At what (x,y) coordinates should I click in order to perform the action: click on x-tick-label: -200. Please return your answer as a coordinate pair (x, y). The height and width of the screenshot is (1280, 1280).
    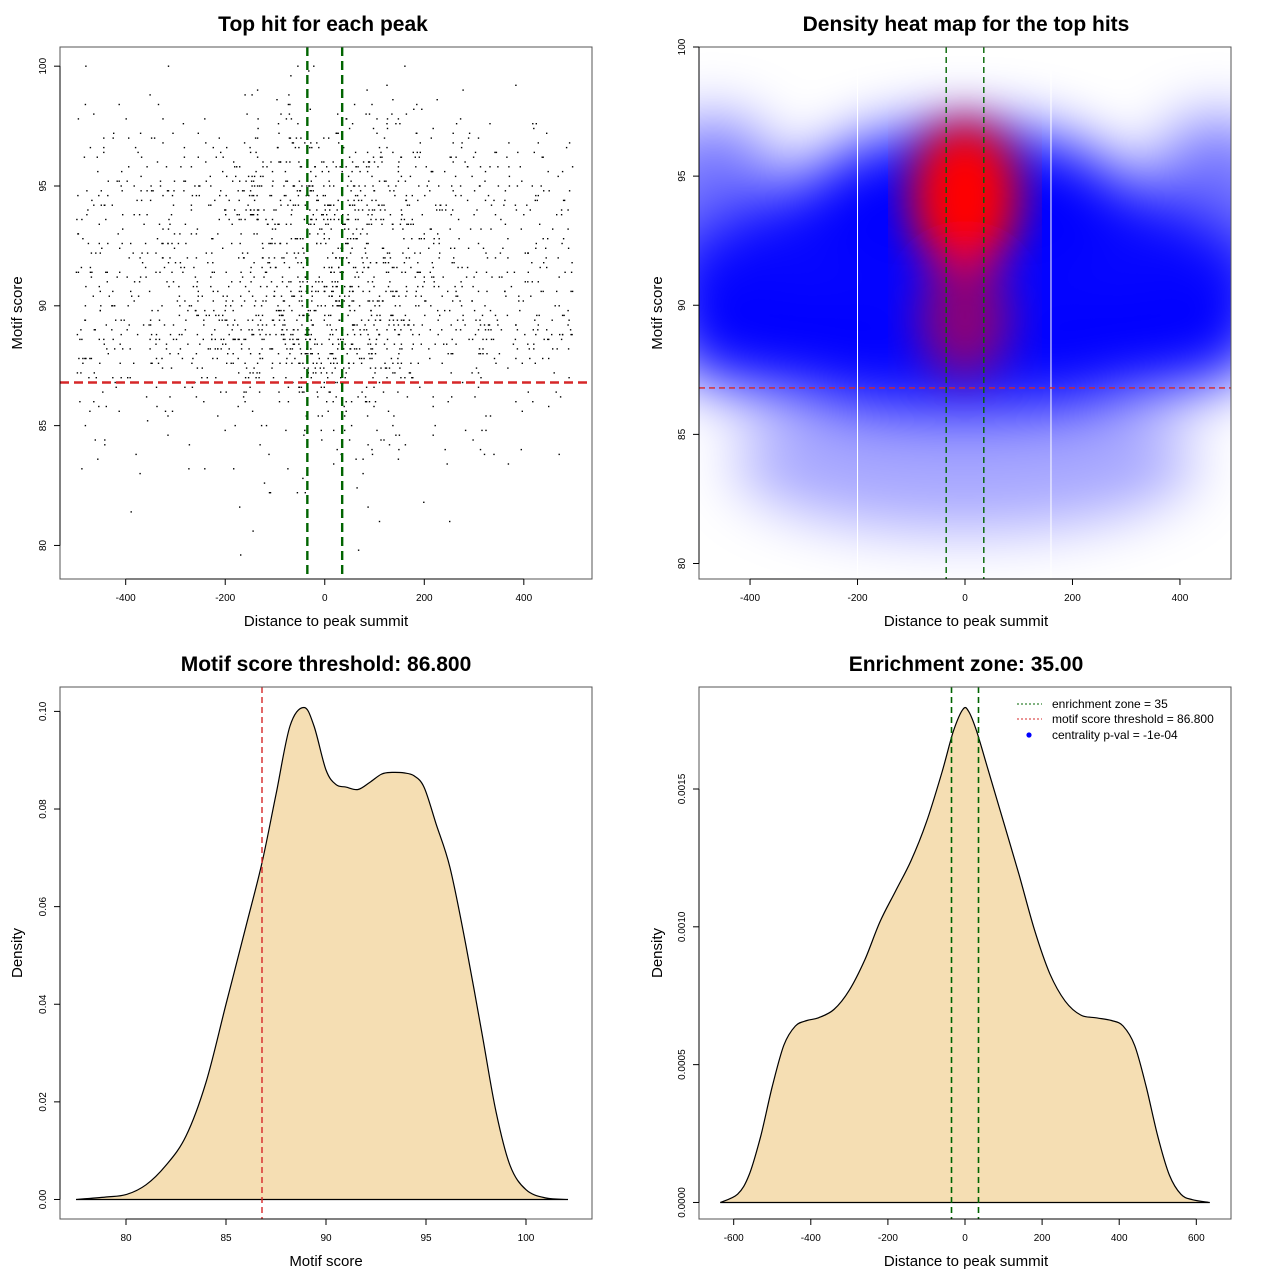
    Looking at the image, I should click on (858, 598).